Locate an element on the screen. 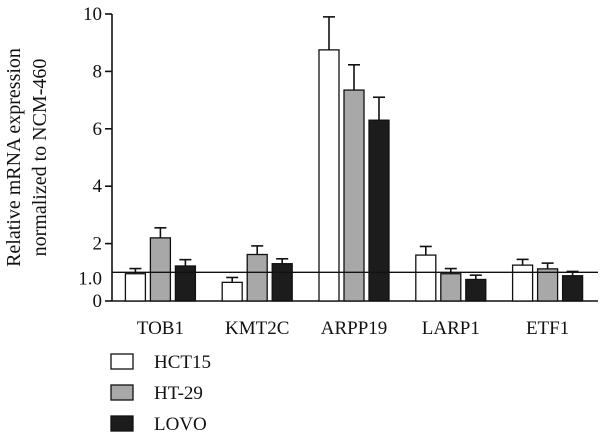 This screenshot has width=600, height=442. y-tick-label: 10 is located at coordinates (92, 14).